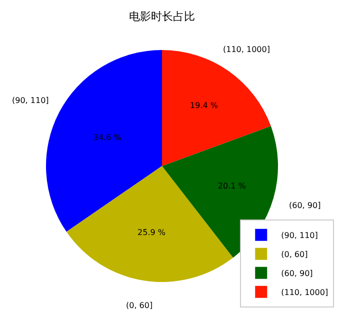  What do you see at coordinates (139, 305) in the screenshot?
I see `slice-label: (0, 60]` at bounding box center [139, 305].